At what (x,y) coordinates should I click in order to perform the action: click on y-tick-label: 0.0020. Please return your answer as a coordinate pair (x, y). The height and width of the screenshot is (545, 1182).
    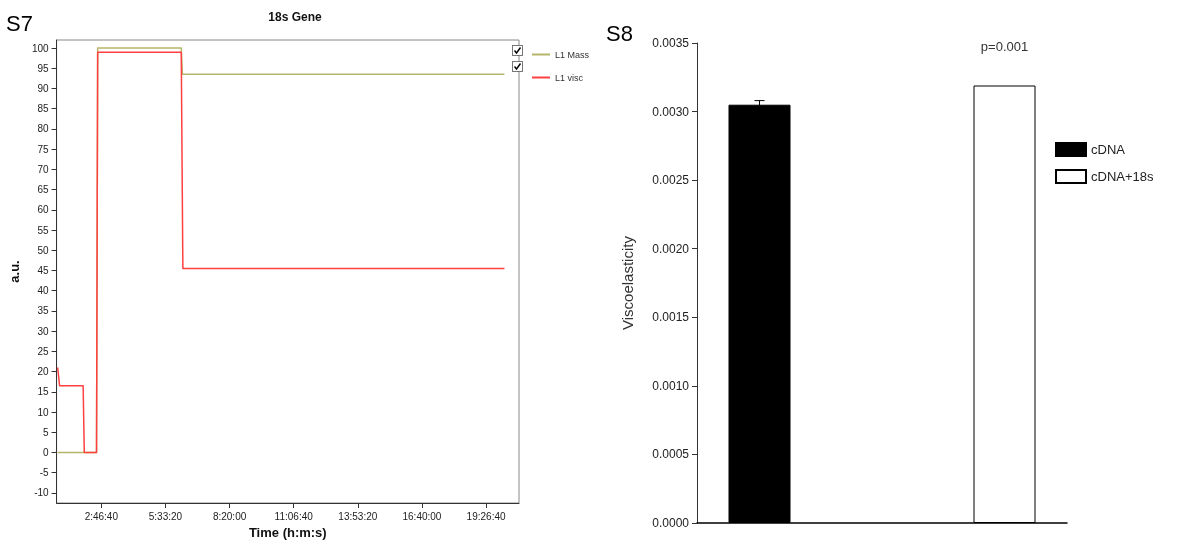
    Looking at the image, I should click on (671, 248).